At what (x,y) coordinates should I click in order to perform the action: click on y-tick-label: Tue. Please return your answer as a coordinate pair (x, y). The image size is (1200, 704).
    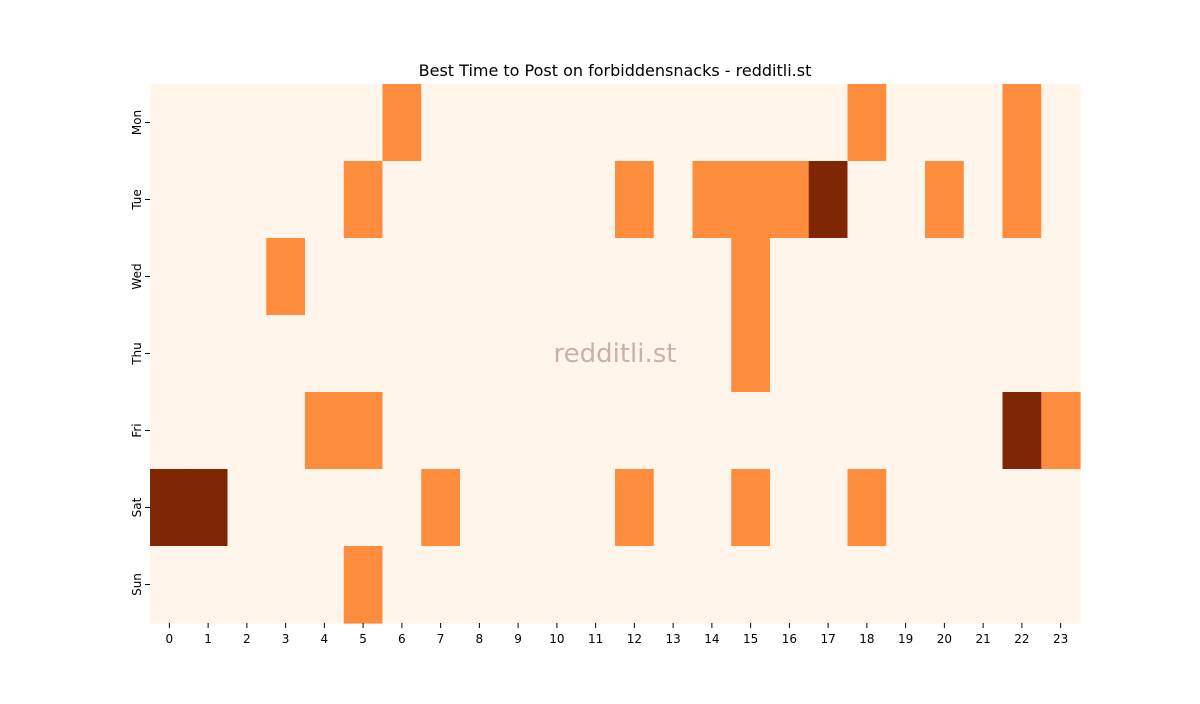
    Looking at the image, I should click on (137, 200).